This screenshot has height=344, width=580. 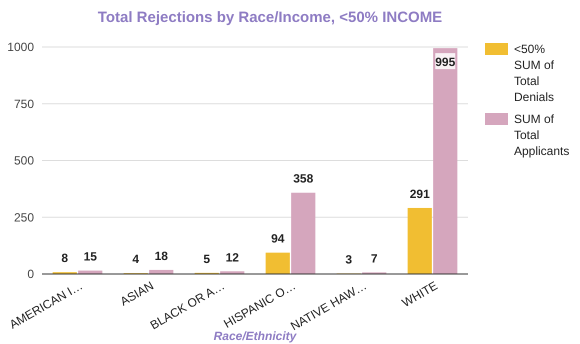 I want to click on legend-label: <50% SUM of Total Denials, so click(x=534, y=73).